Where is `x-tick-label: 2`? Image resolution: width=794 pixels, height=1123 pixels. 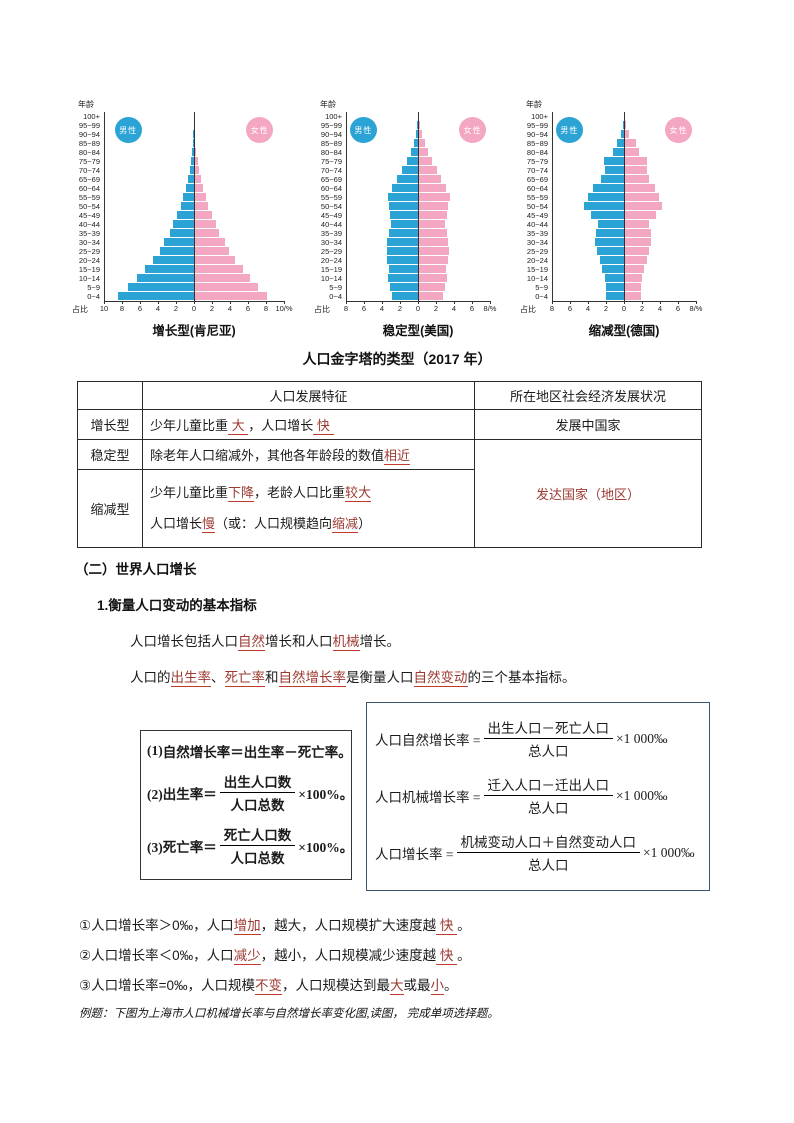
x-tick-label: 2 is located at coordinates (176, 308).